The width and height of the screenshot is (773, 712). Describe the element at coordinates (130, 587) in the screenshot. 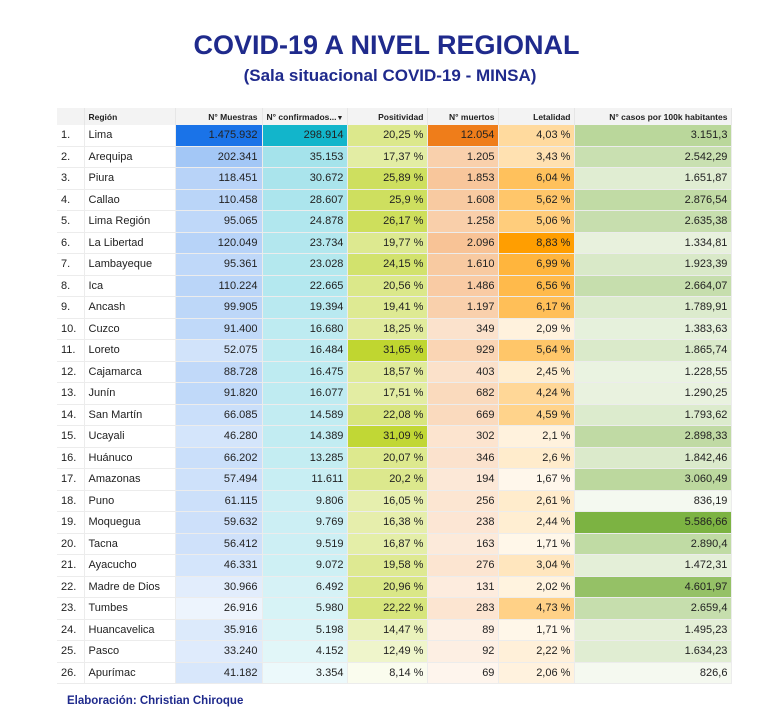

I see `cell-region: Madre de Dios` at that location.